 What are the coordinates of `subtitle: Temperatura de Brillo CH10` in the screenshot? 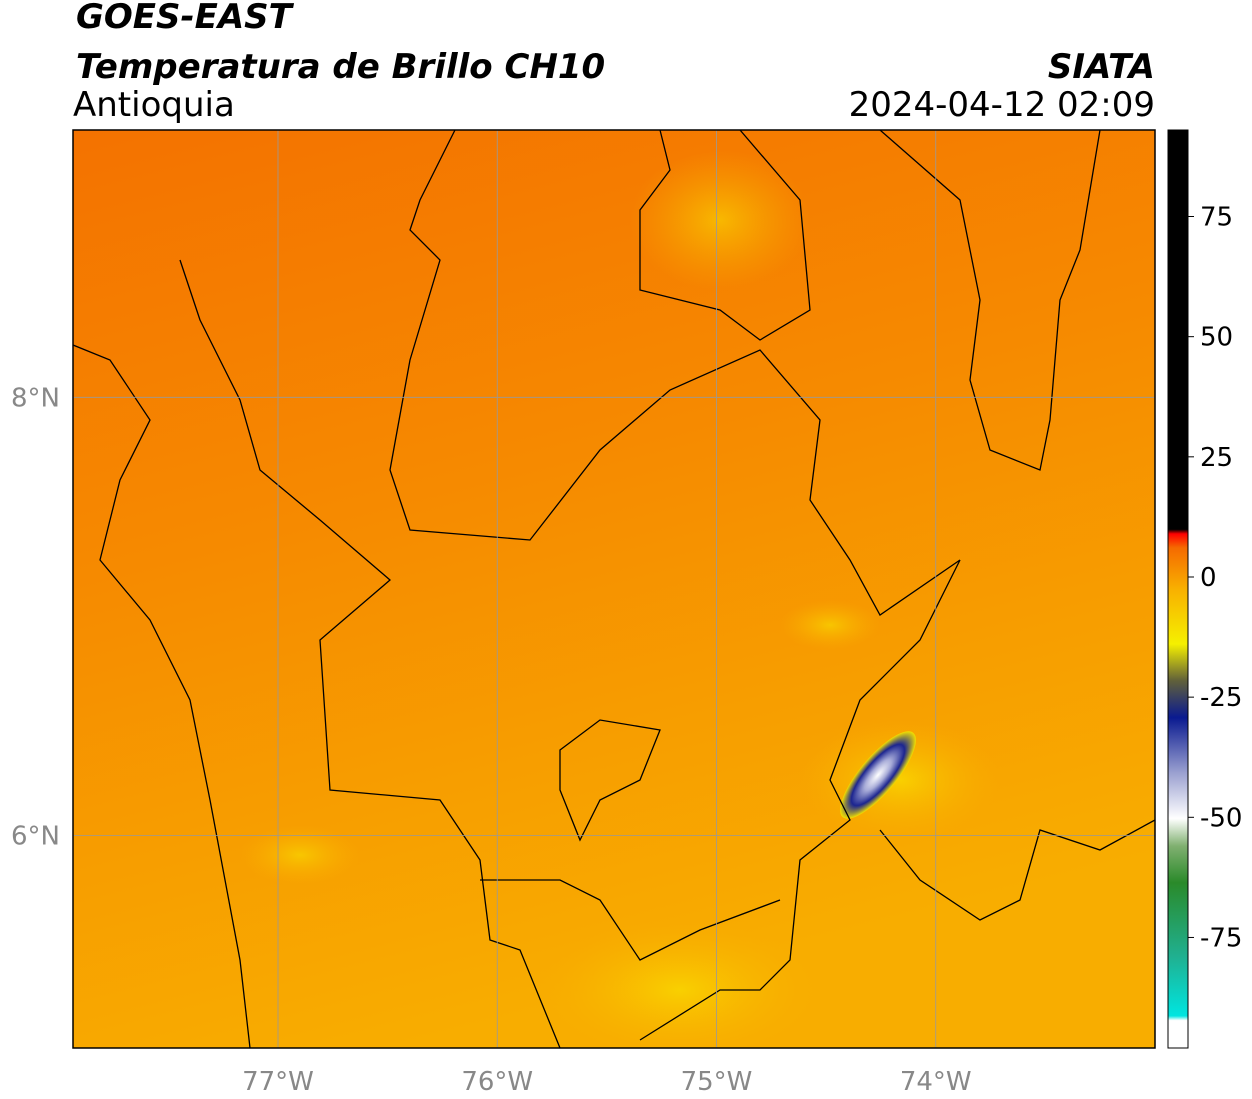 It's located at (340, 67).